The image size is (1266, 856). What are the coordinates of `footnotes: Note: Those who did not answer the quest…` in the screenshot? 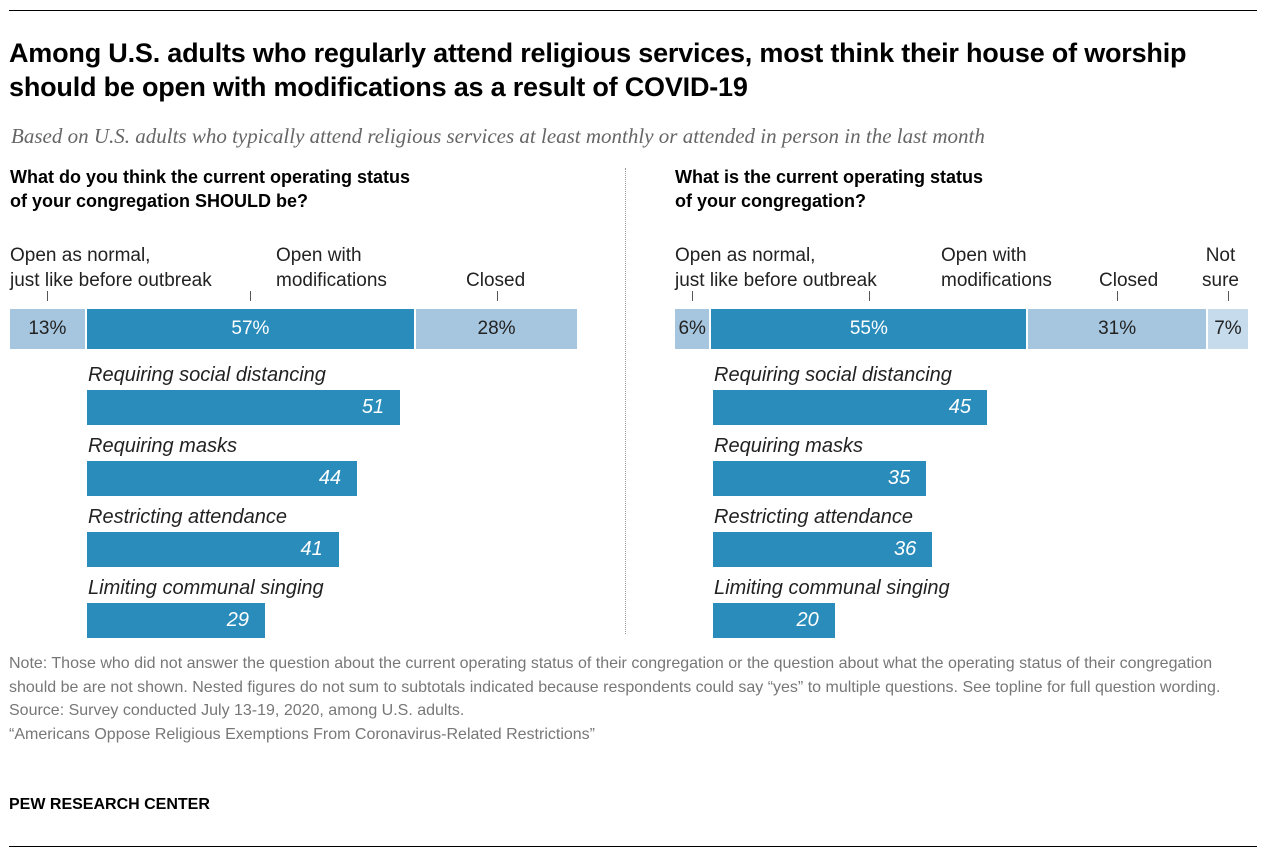 It's located at (634, 699).